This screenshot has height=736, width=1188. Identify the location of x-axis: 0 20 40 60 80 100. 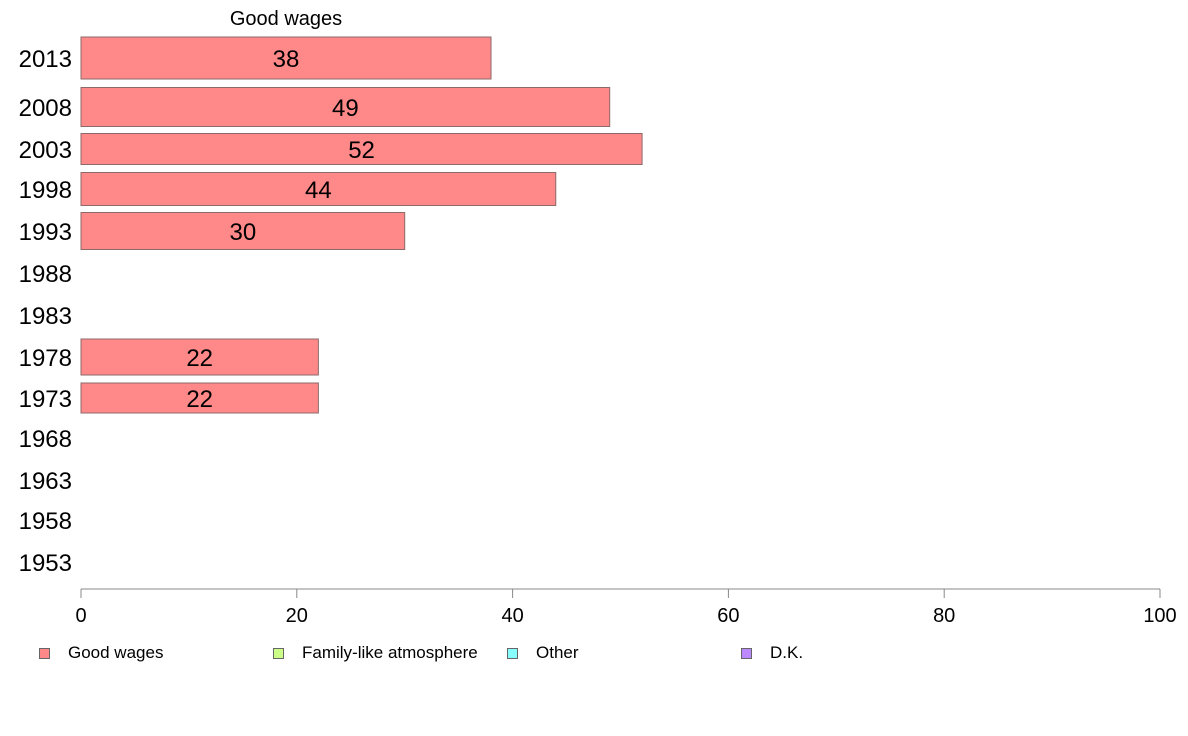
(626, 607).